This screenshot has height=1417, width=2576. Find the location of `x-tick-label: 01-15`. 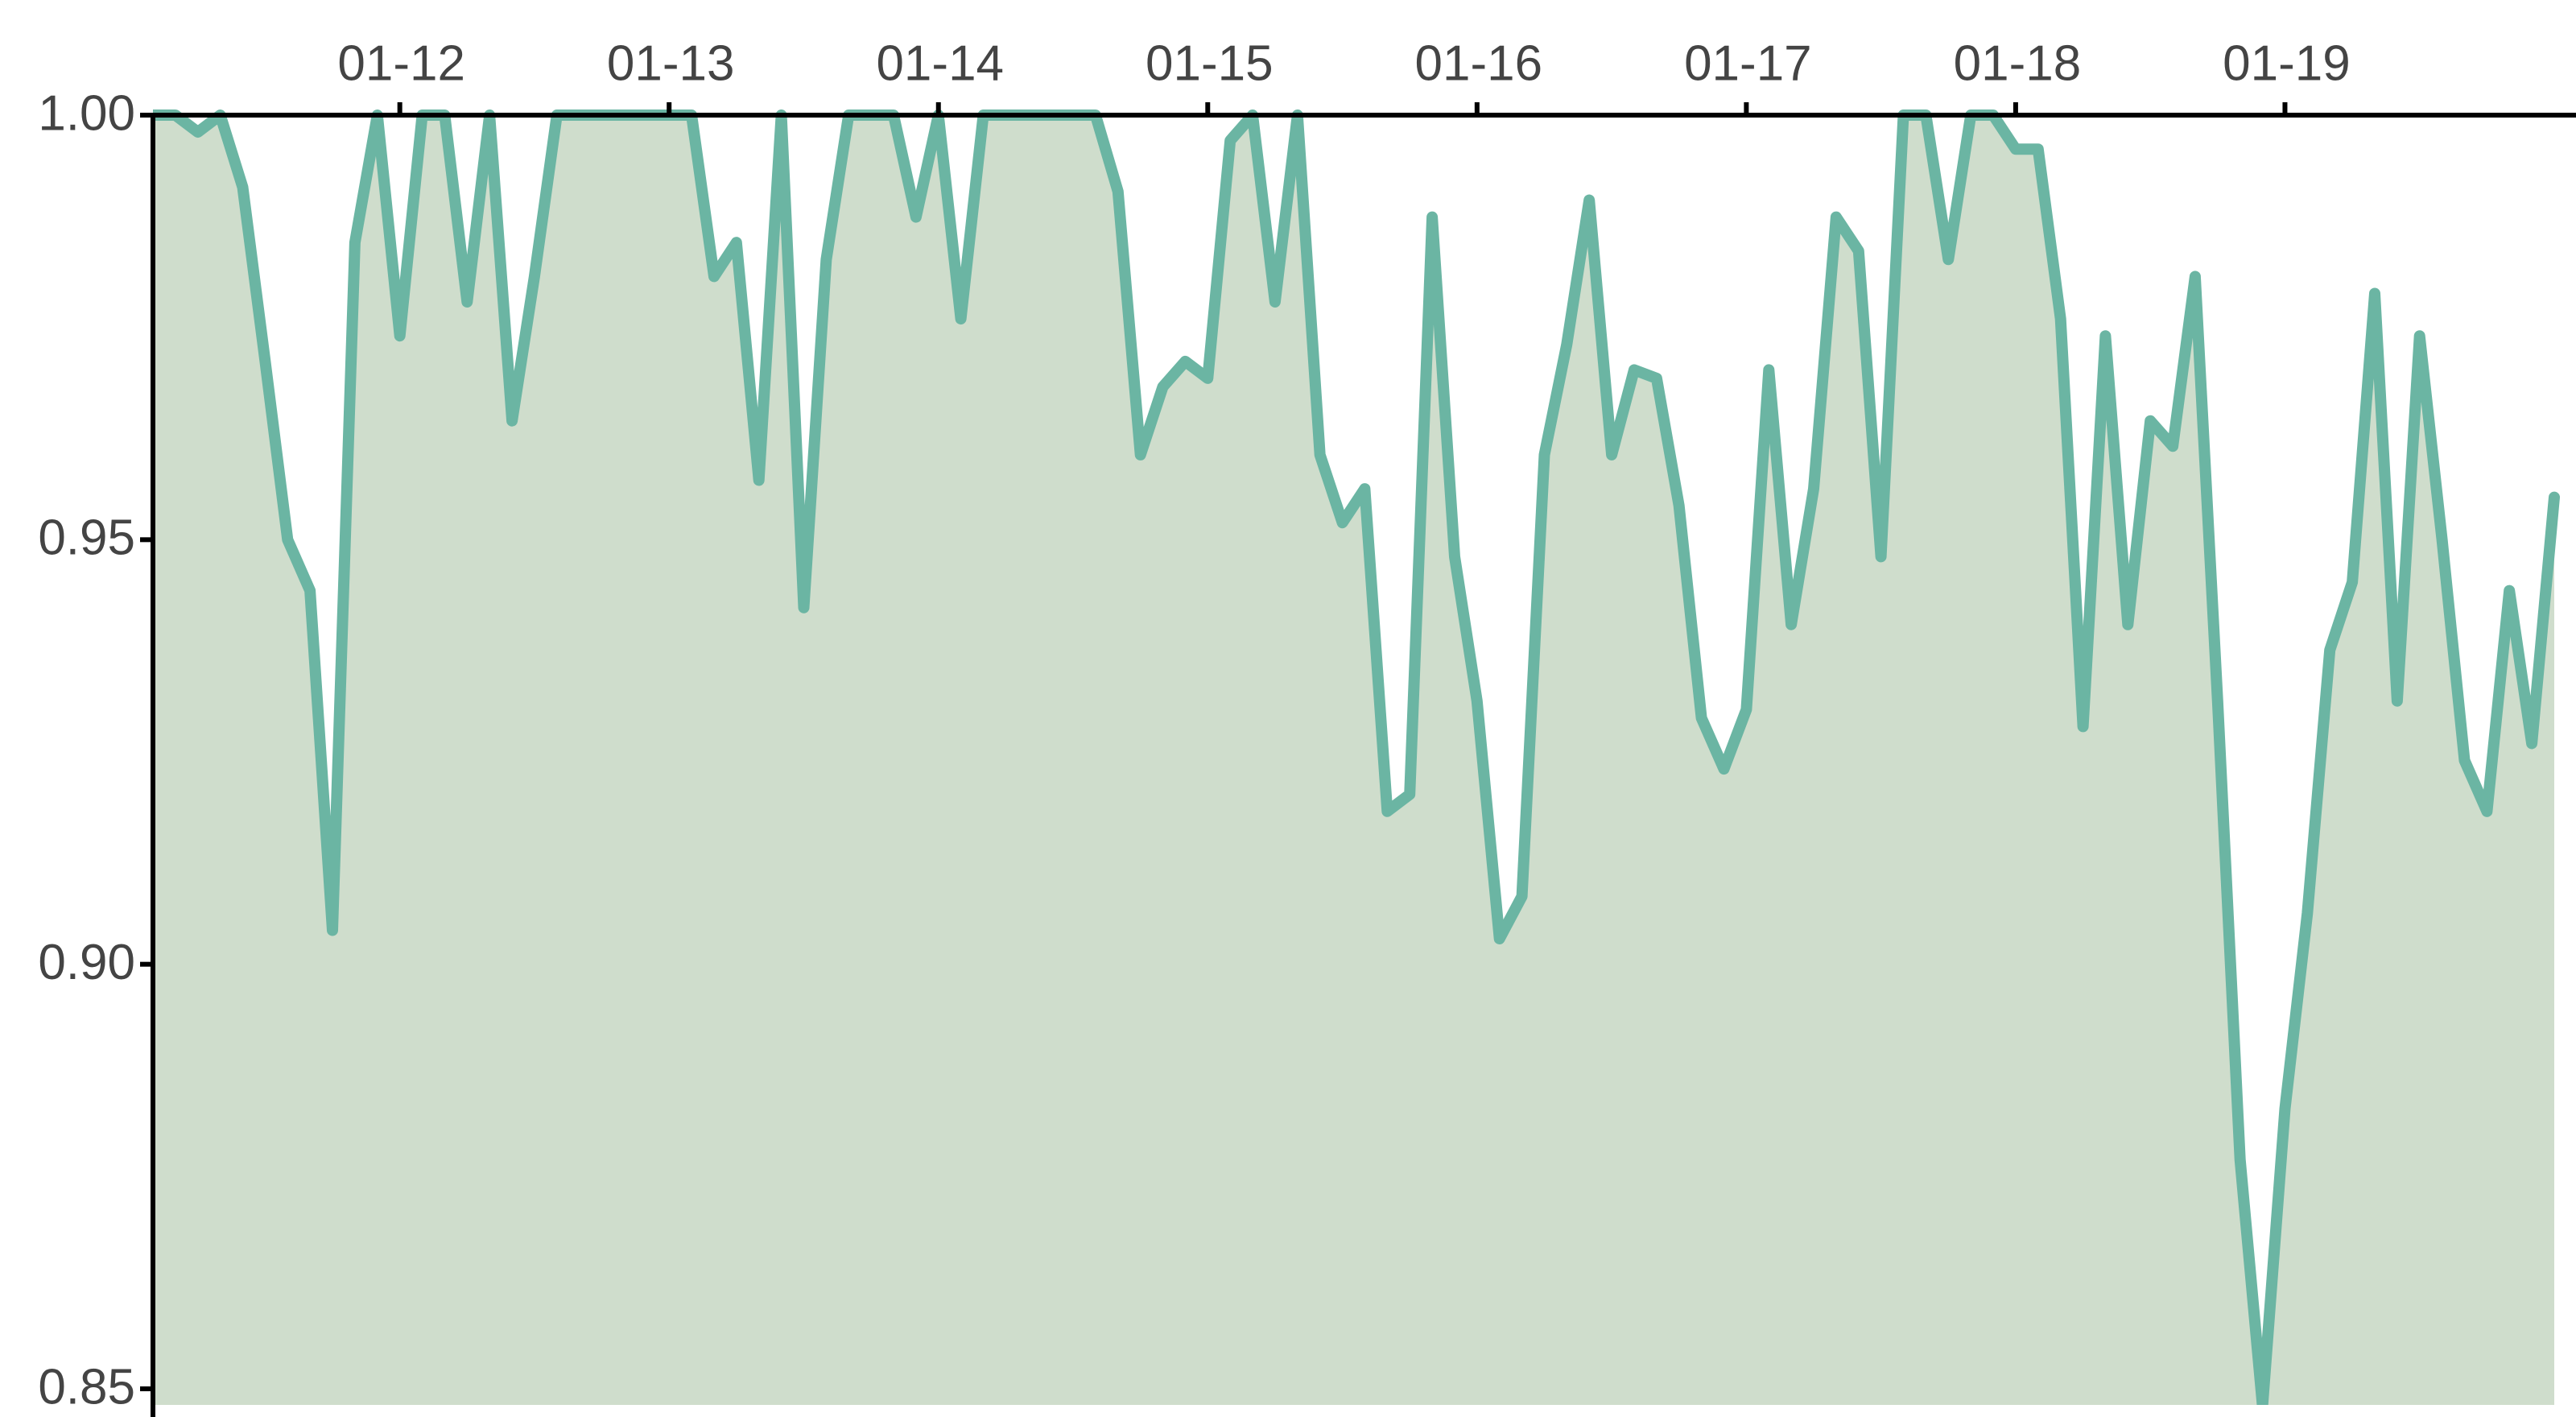

x-tick-label: 01-15 is located at coordinates (1210, 63).